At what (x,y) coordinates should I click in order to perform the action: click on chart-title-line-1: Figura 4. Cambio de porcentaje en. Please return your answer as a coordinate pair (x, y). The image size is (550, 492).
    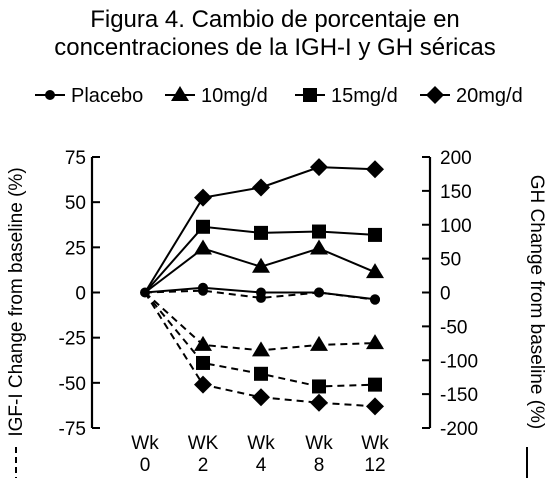
    Looking at the image, I should click on (275, 19).